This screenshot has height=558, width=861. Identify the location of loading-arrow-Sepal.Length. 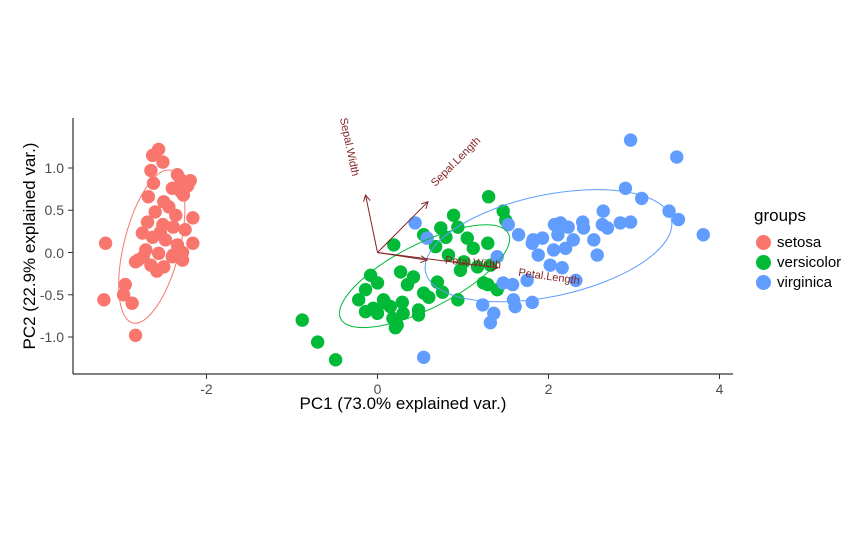
(402, 227).